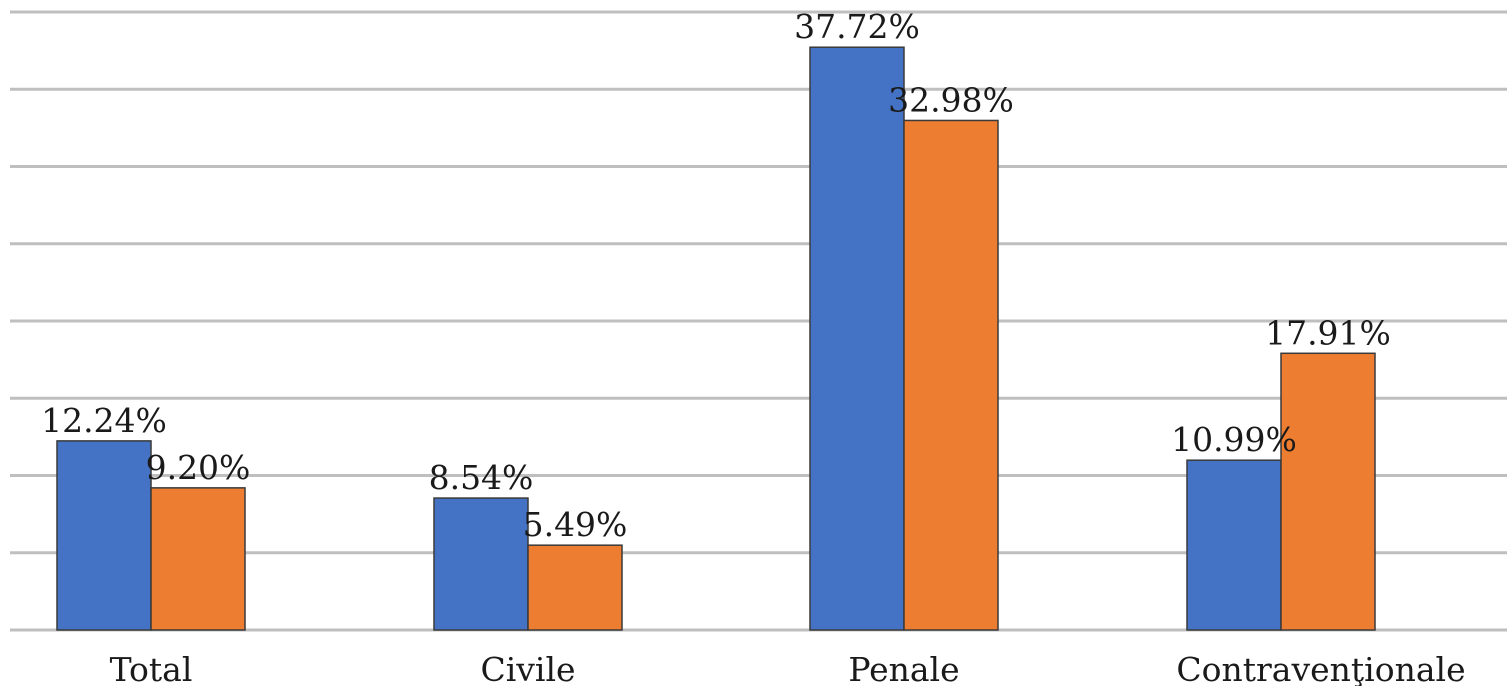 This screenshot has width=1507, height=686. What do you see at coordinates (104, 420) in the screenshot?
I see `data-label: 12.24%` at bounding box center [104, 420].